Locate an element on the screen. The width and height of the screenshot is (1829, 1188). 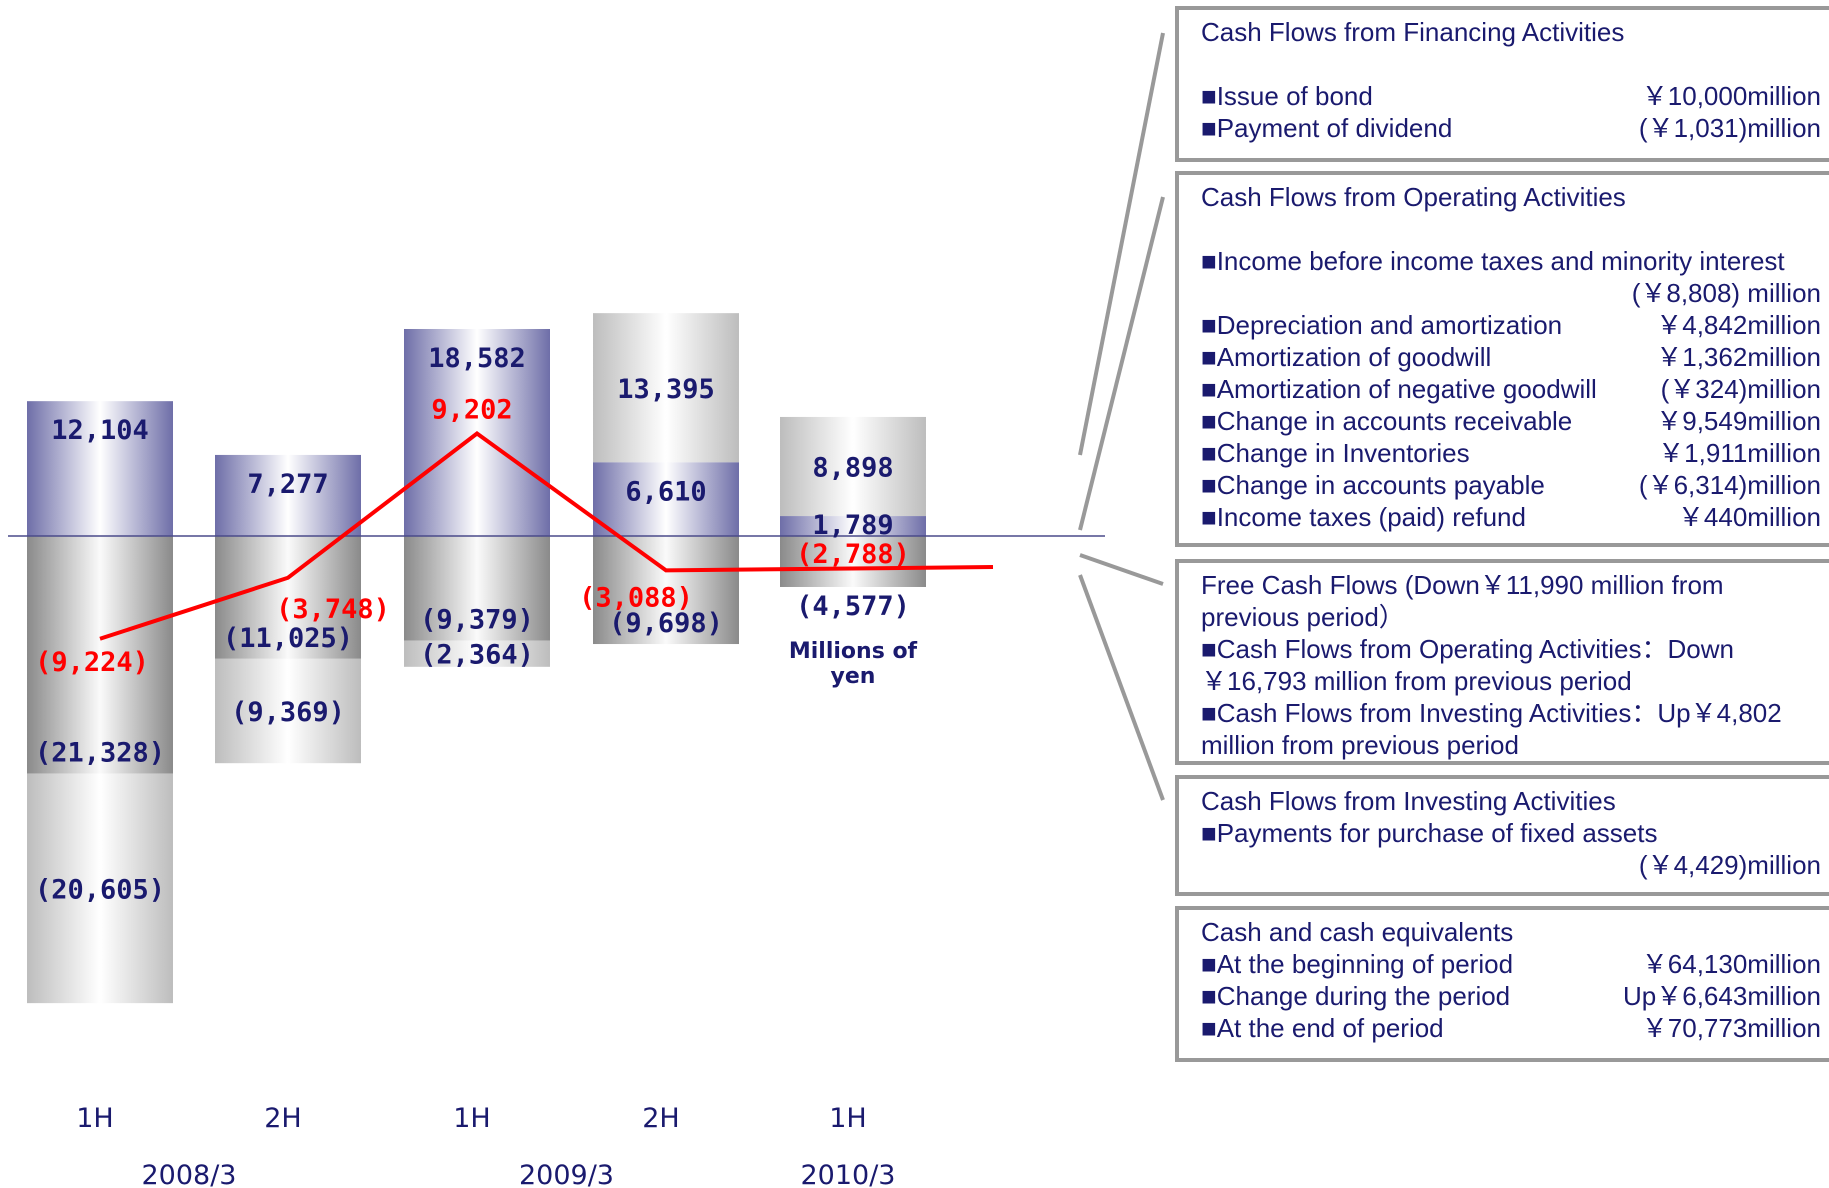
unit-label: Millions of is located at coordinates (853, 651).